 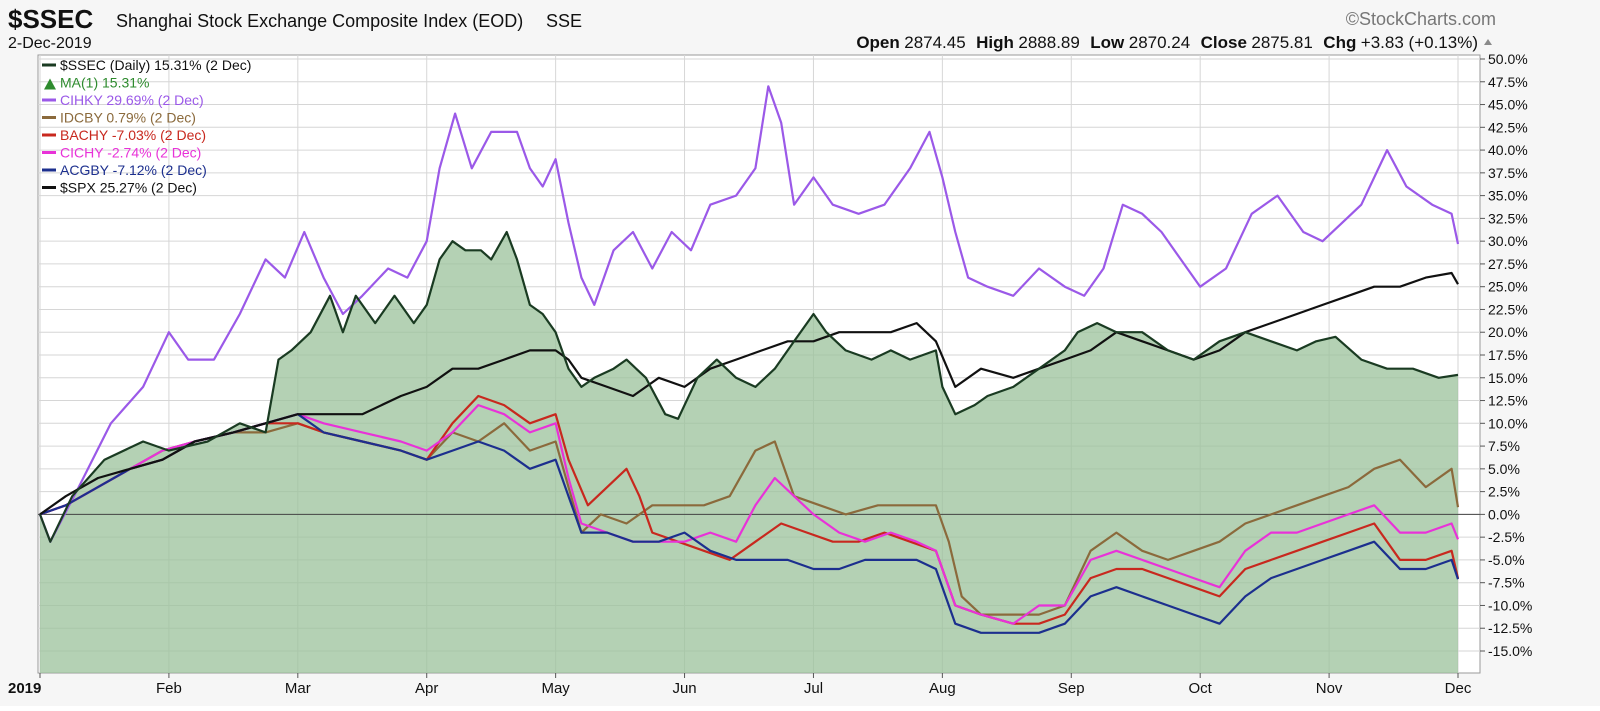 I want to click on y-tick-label: 22.5%, so click(x=1508, y=309).